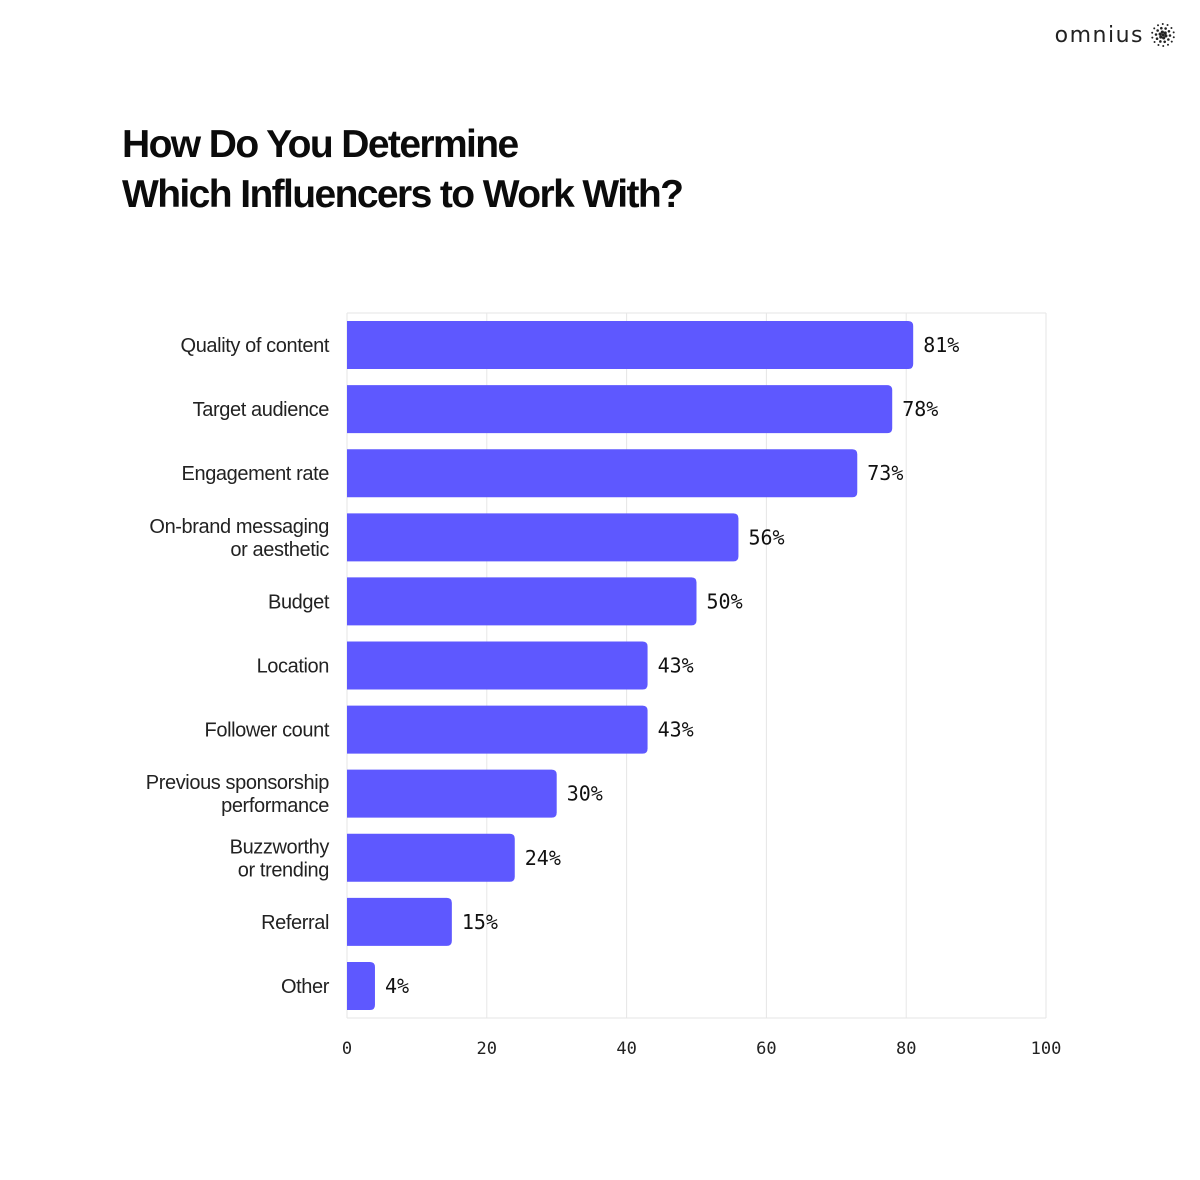  I want to click on bar-value-label: 24%, so click(543, 858).